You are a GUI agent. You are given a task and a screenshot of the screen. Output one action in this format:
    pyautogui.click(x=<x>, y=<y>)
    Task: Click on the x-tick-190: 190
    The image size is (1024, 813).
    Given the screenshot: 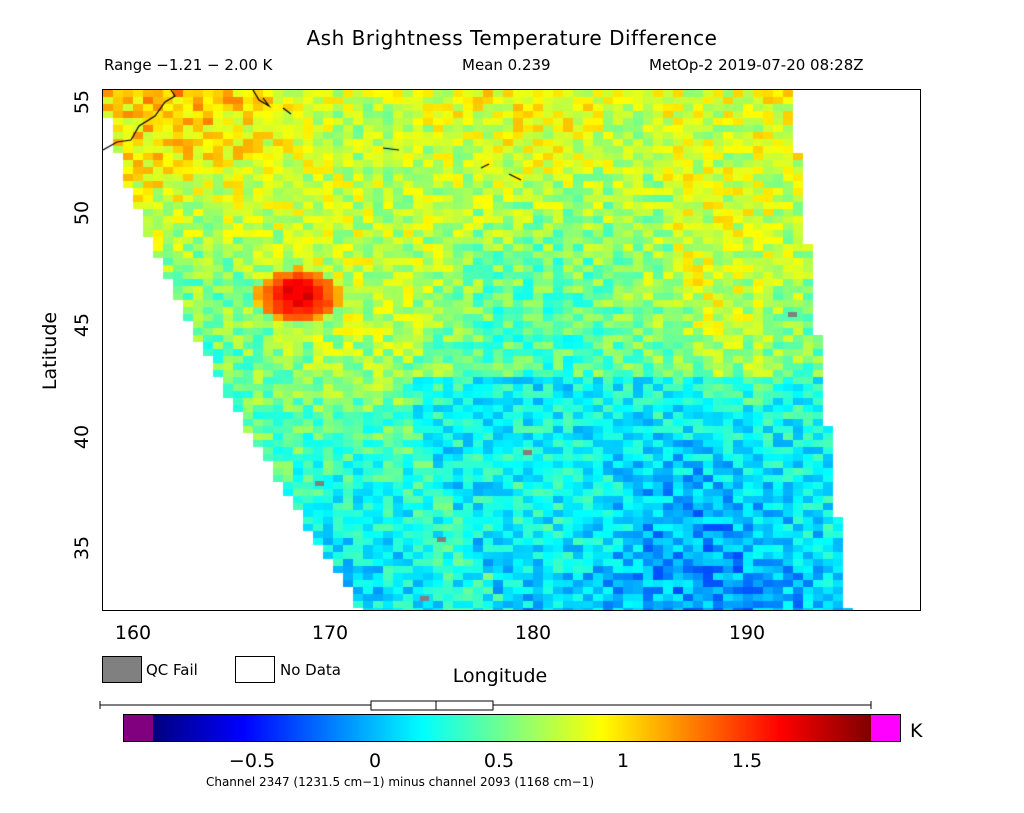 What is the action you would take?
    pyautogui.click(x=747, y=633)
    